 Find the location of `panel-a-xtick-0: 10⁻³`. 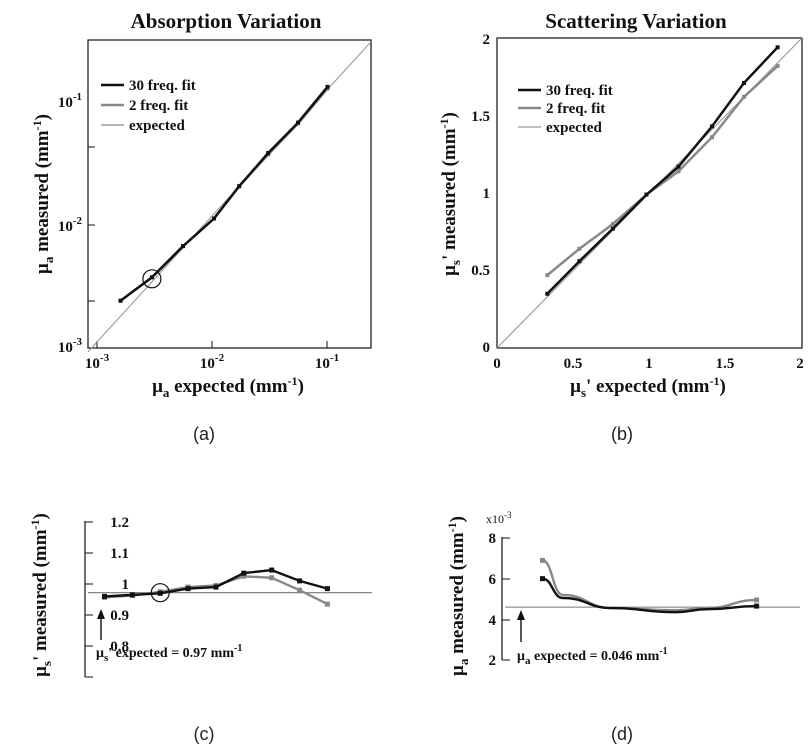

panel-a-xtick-0: 10⁻³ is located at coordinates (97, 362).